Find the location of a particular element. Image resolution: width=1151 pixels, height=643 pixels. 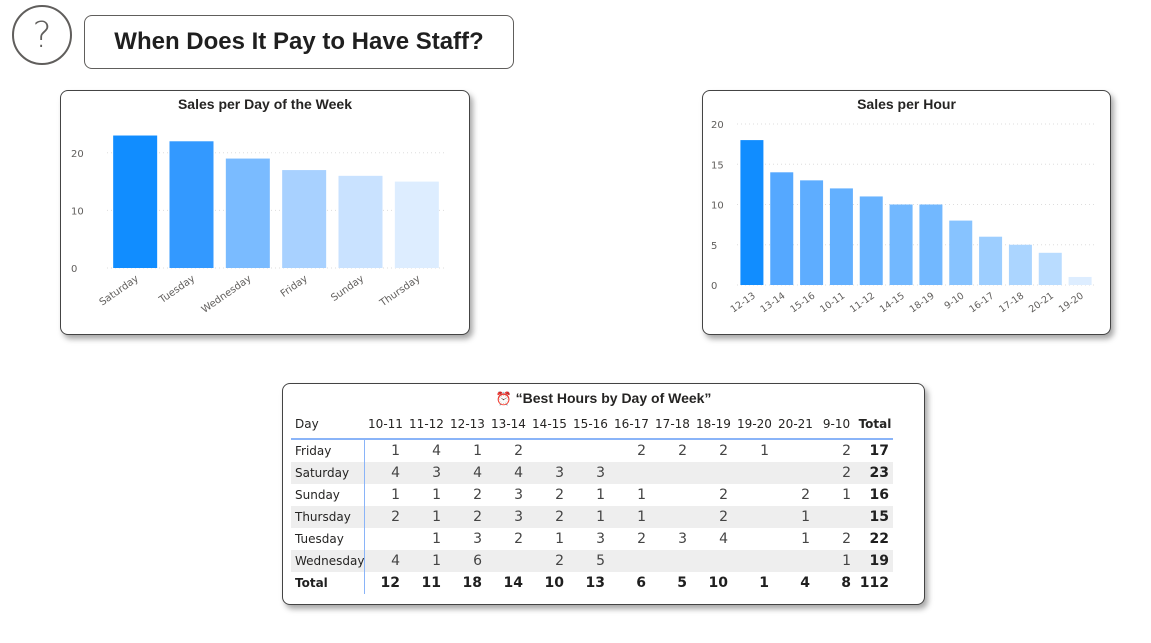

column-header-9-10: 9-10 is located at coordinates (836, 424).